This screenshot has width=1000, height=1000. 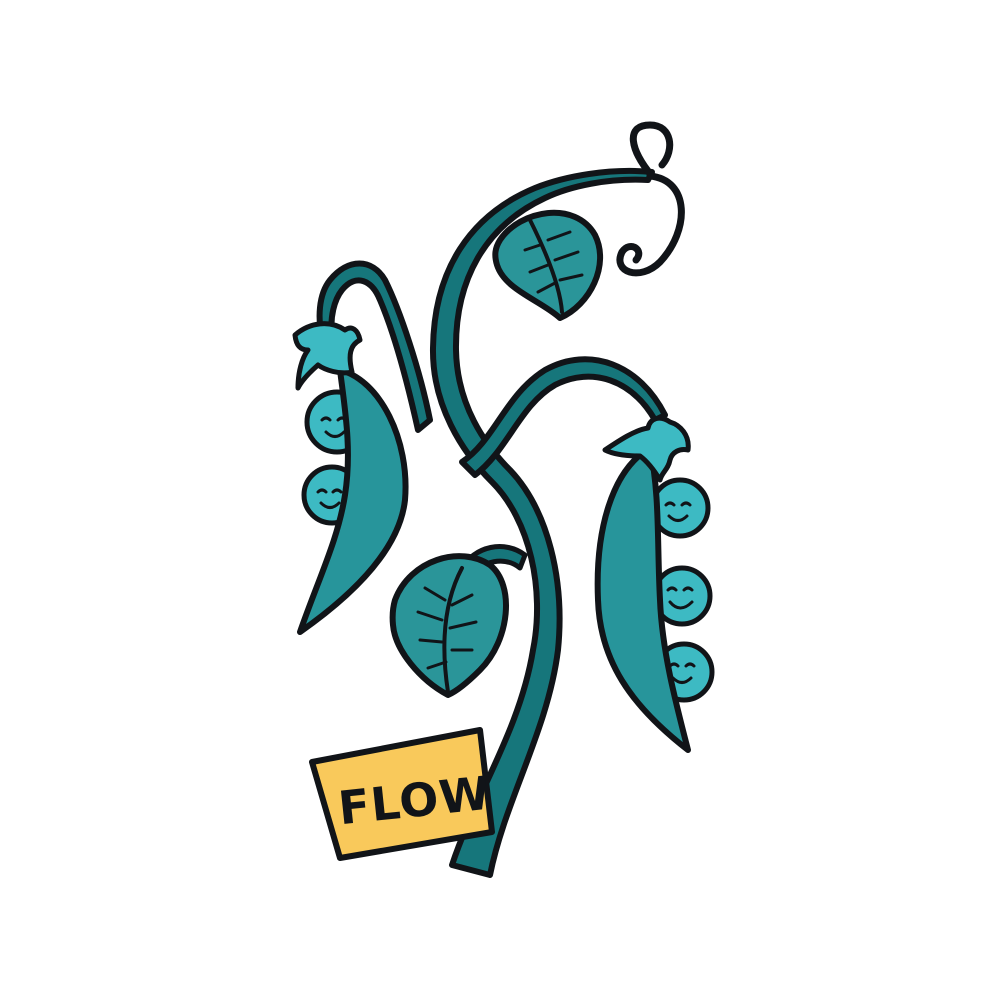 I want to click on flow-sign-icon: FLOW, so click(x=402, y=794).